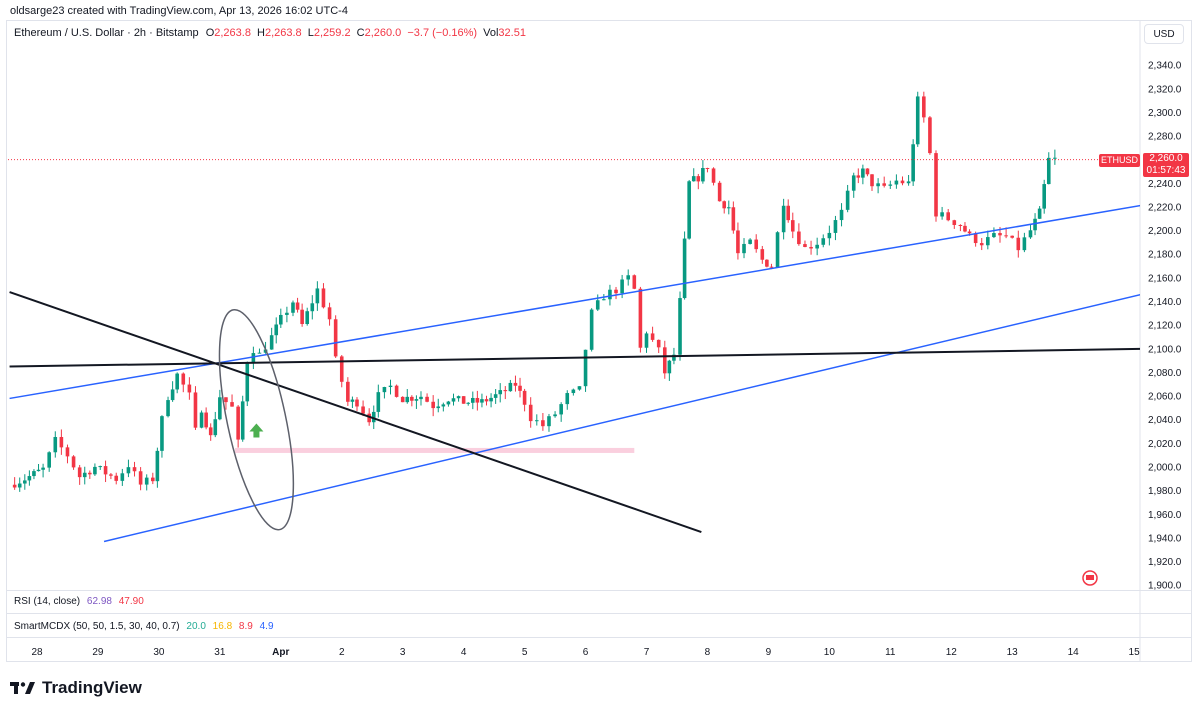 The width and height of the screenshot is (1200, 709). Describe the element at coordinates (332, 33) in the screenshot. I see `low-value: 2,259.2` at that location.